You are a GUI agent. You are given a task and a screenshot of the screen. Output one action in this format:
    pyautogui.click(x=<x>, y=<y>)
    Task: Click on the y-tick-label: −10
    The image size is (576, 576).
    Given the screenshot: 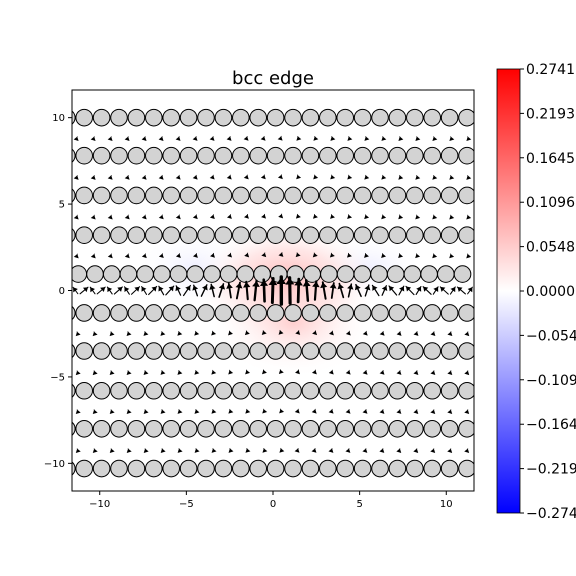 What is the action you would take?
    pyautogui.click(x=54, y=464)
    